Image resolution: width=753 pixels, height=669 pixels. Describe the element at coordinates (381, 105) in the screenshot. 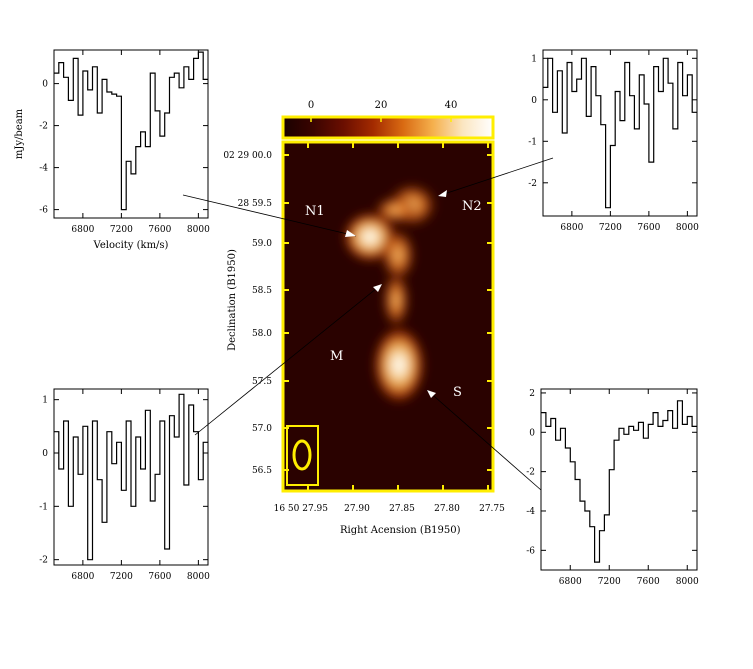

I see `colorbar-tick-label: 20` at that location.